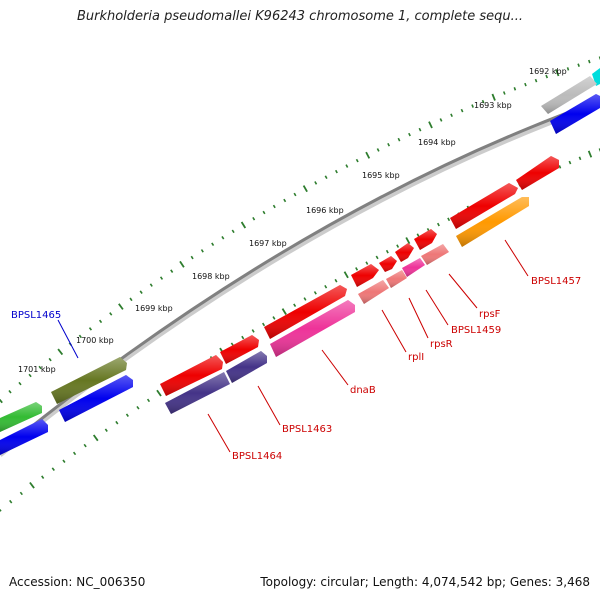 This screenshot has width=600, height=600. Describe the element at coordinates (305, 312) in the screenshot. I see `gene-red-long` at that location.